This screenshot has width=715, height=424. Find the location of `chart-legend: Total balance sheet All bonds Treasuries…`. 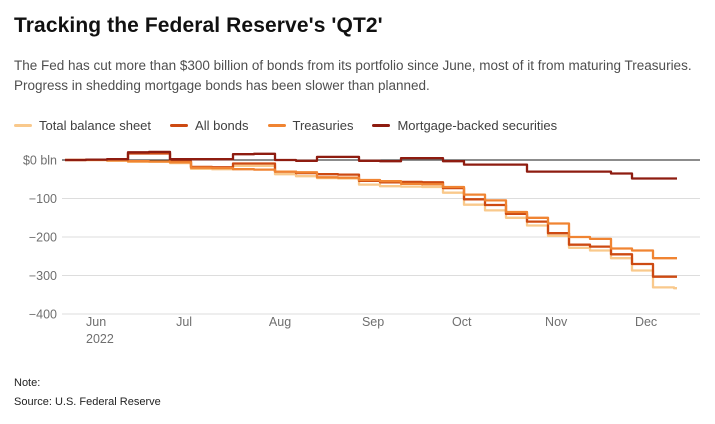

chart-legend: Total balance sheet All bonds Treasuries… is located at coordinates (285, 125).